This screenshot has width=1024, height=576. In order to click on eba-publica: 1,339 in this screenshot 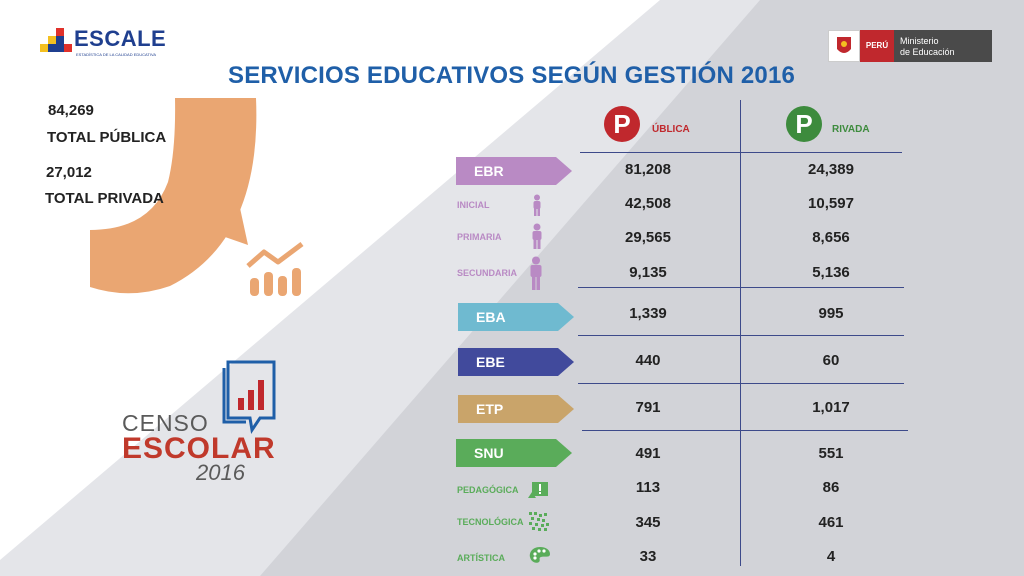, I will do `click(648, 313)`.